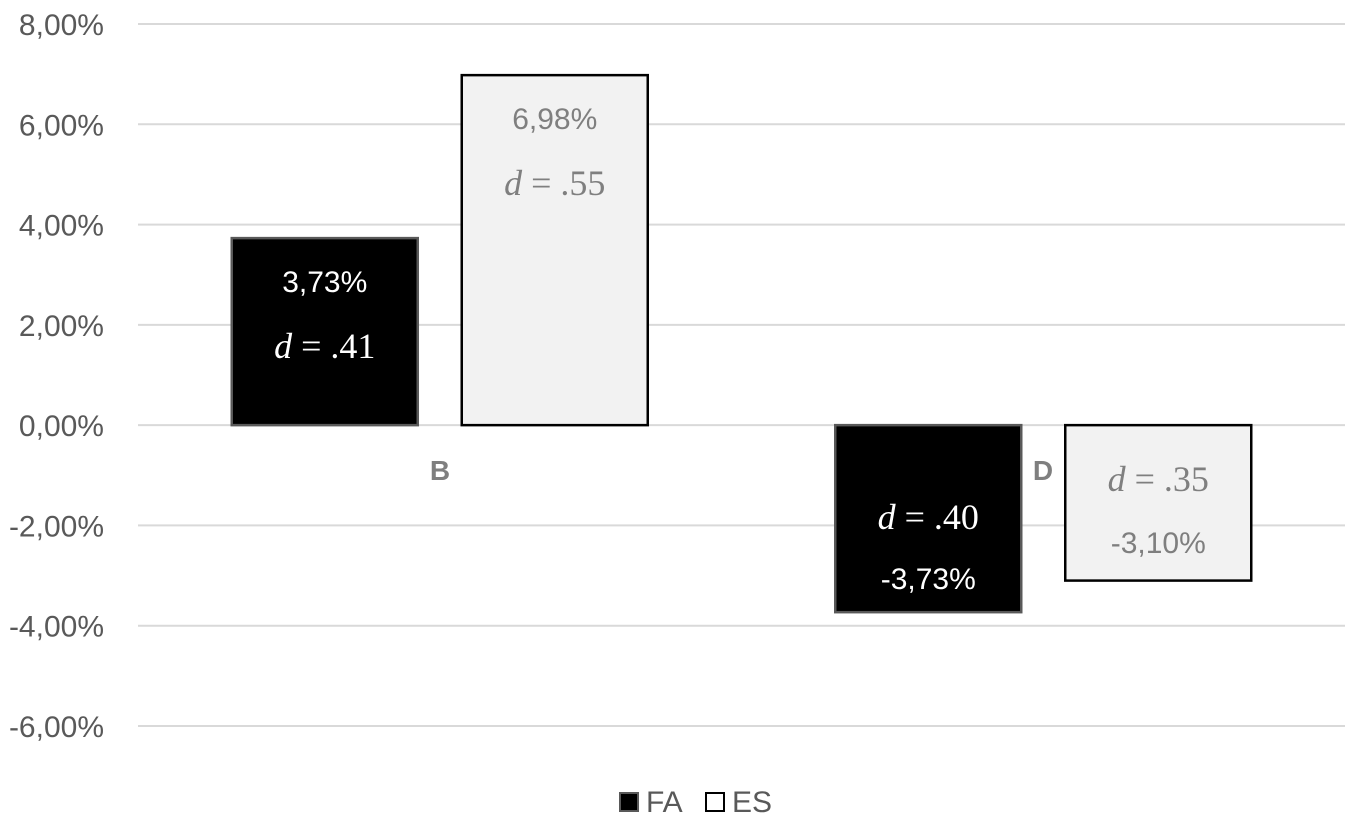  Describe the element at coordinates (554, 250) in the screenshot. I see `bar-es-b` at that location.